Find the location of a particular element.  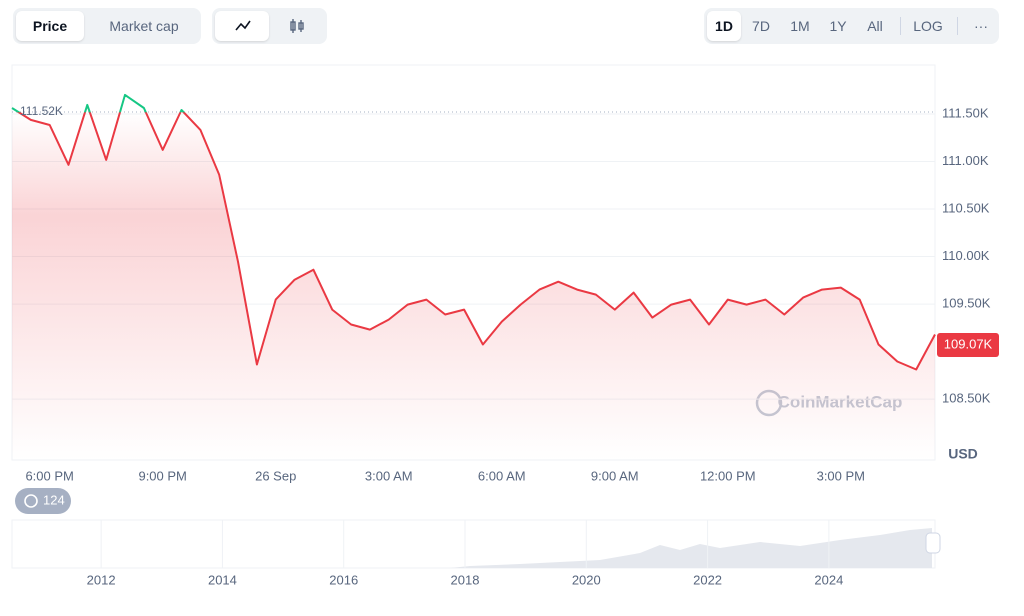

navigator-tick-label: 2012 is located at coordinates (101, 579).